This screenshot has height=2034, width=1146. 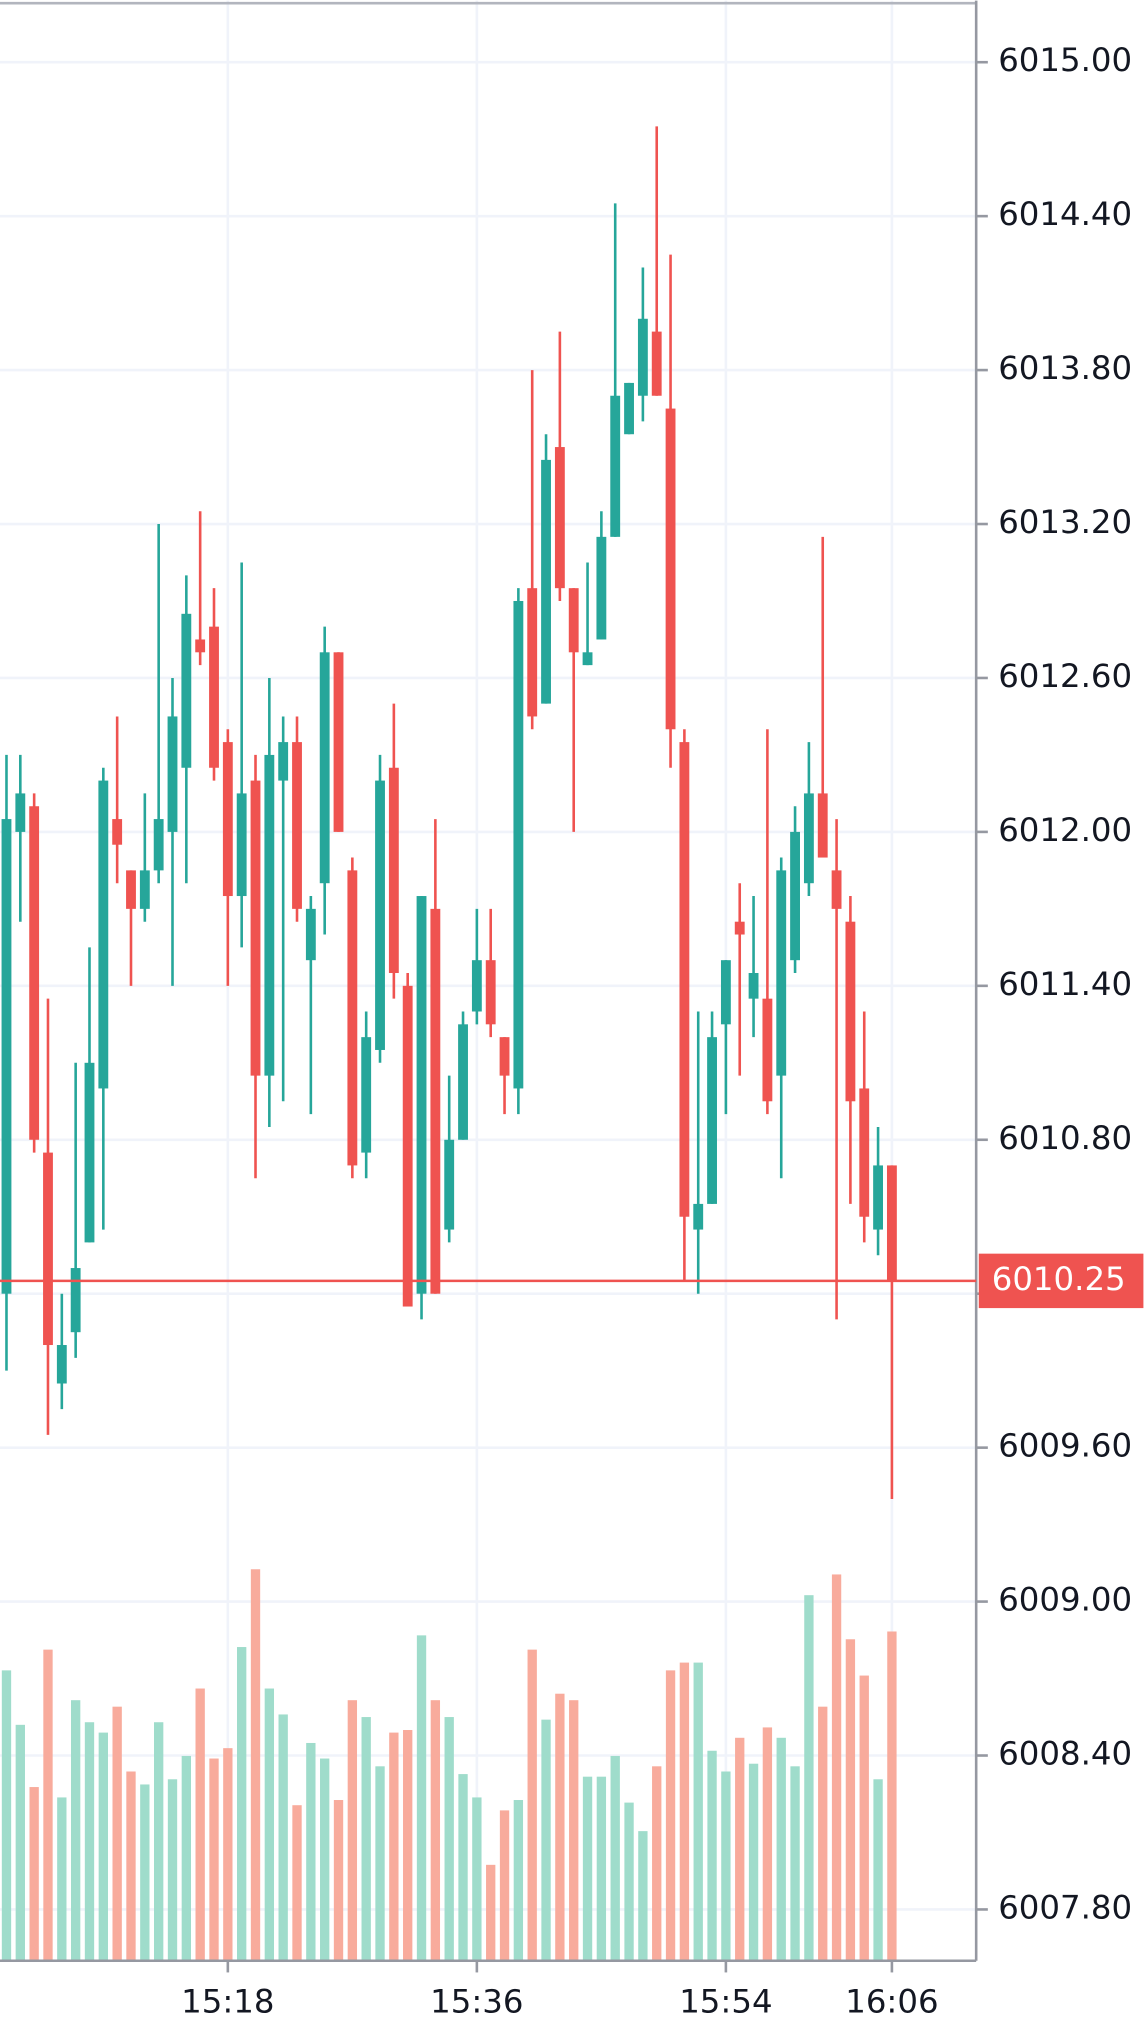 What do you see at coordinates (1065, 368) in the screenshot?
I see `y-tick-label: 6013.80` at bounding box center [1065, 368].